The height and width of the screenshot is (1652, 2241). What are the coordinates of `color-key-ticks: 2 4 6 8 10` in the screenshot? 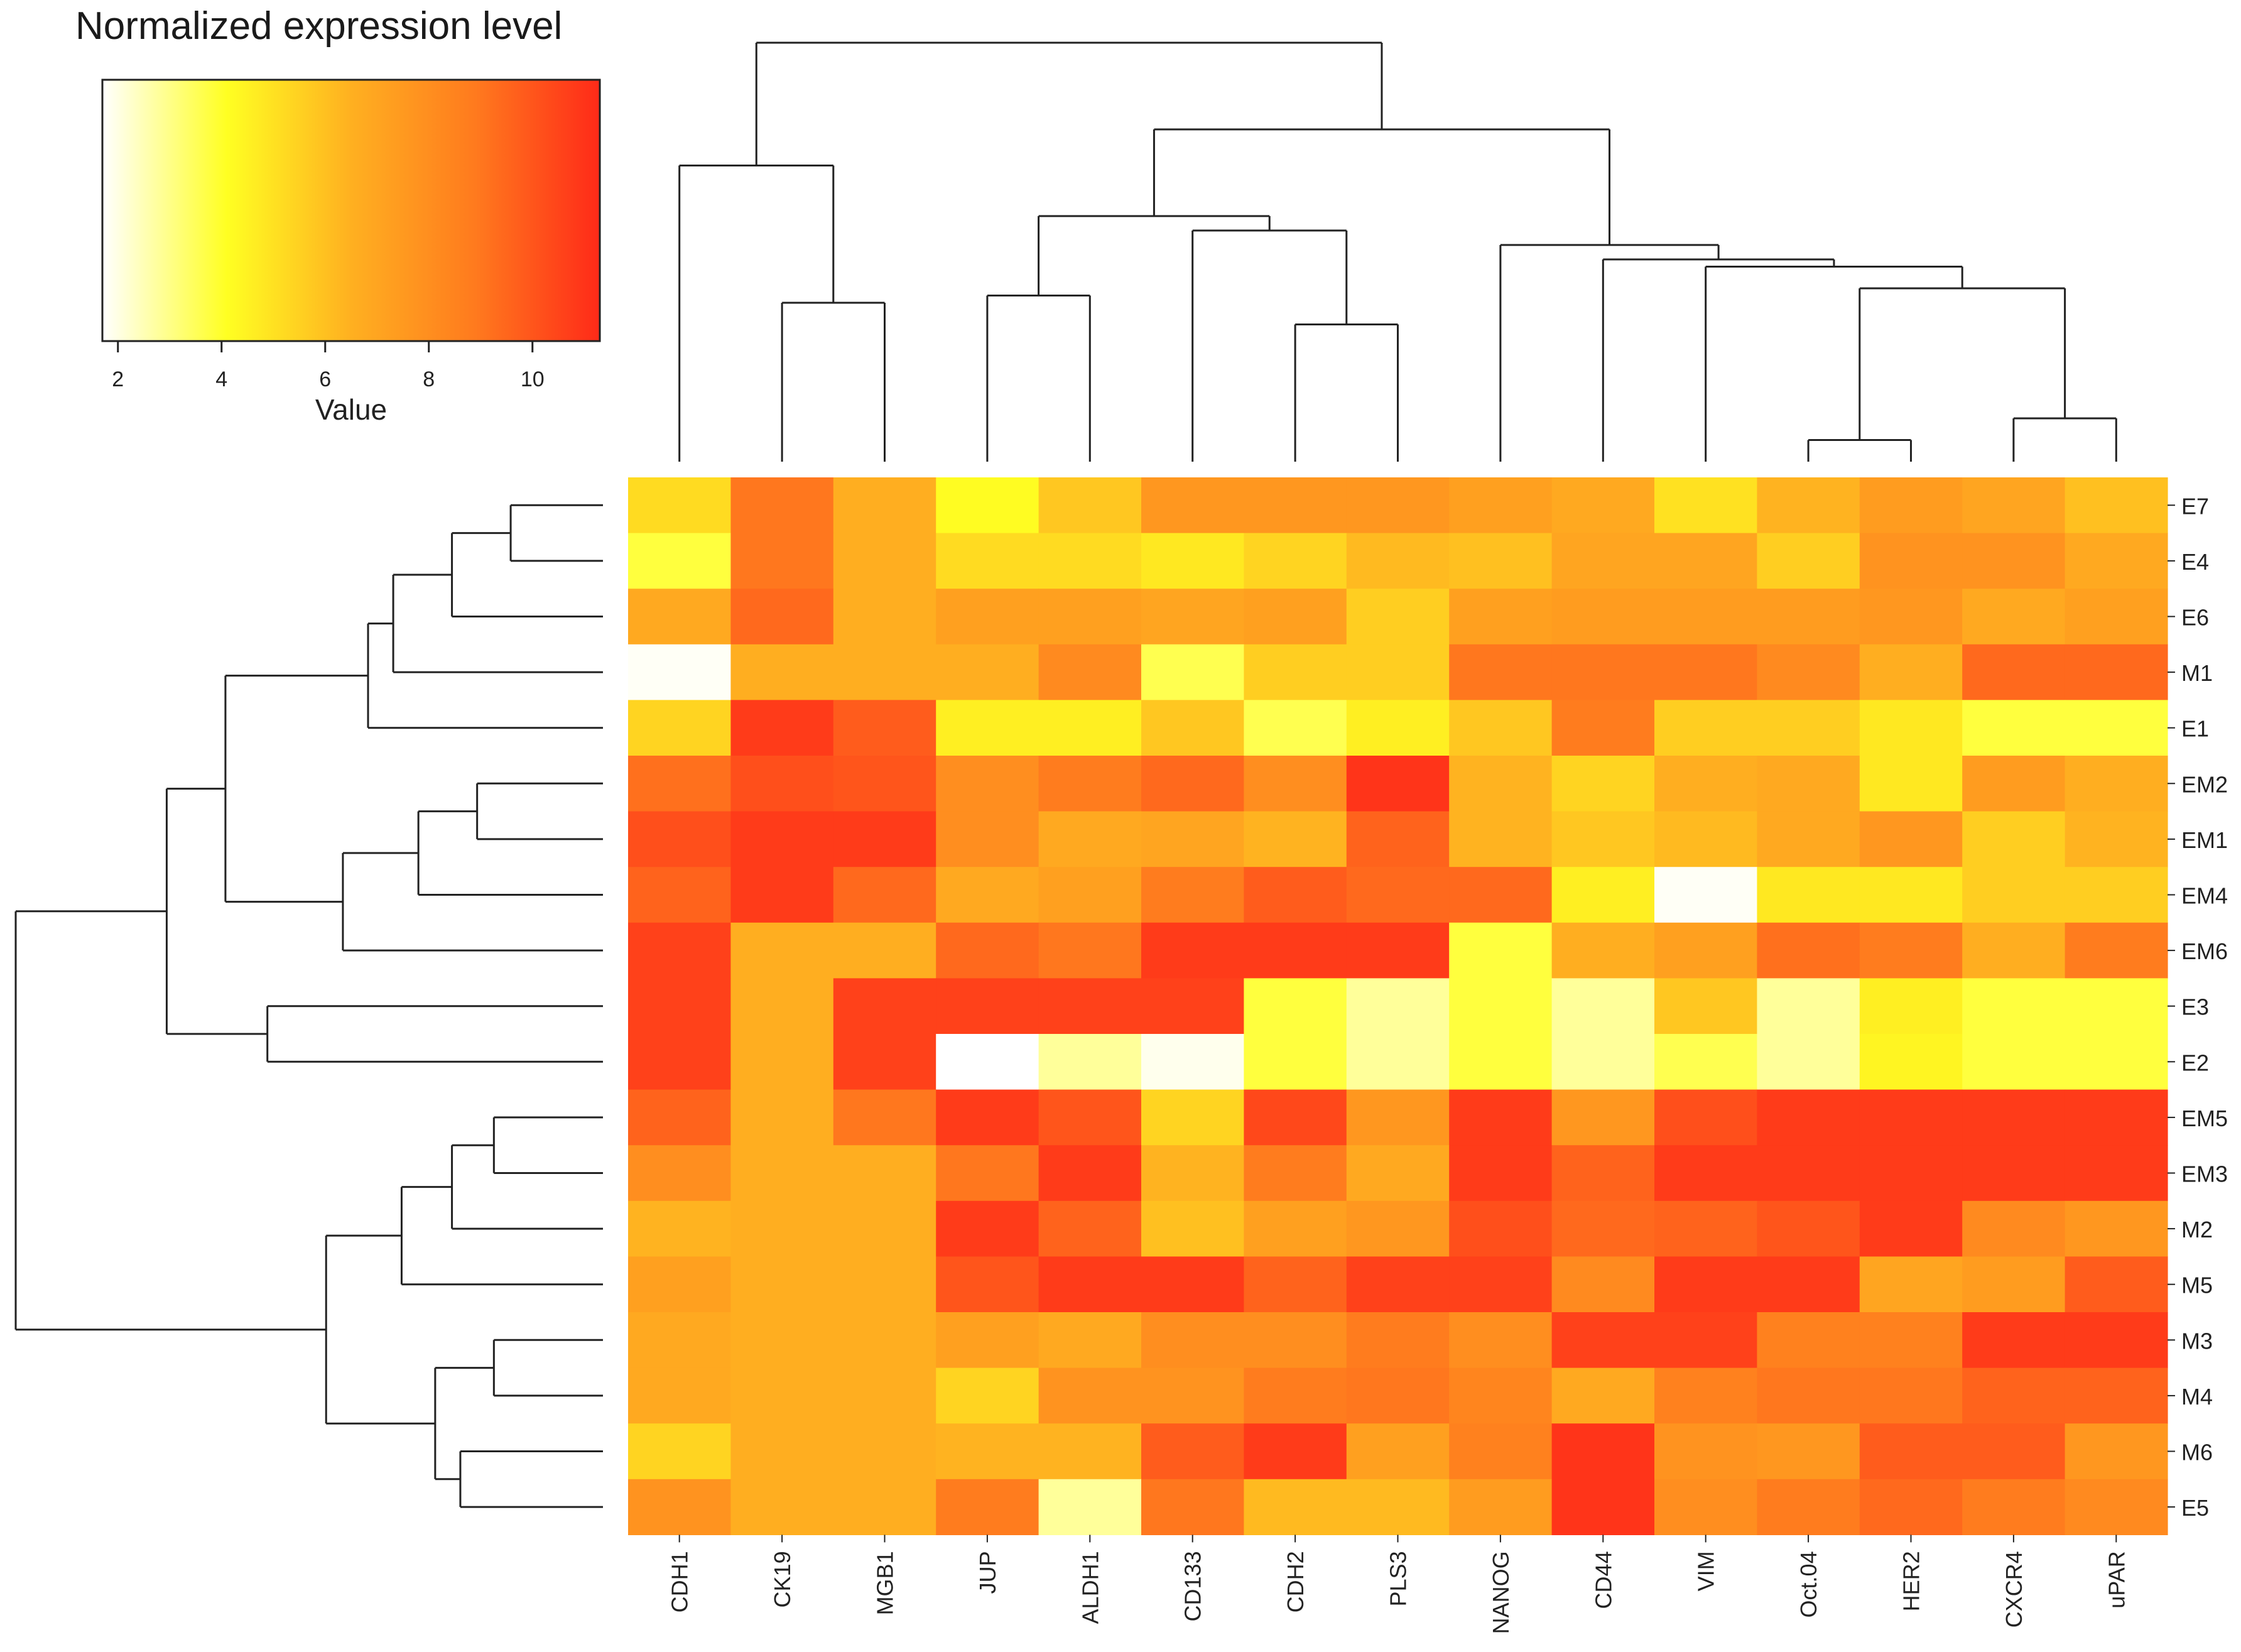 It's located at (328, 366).